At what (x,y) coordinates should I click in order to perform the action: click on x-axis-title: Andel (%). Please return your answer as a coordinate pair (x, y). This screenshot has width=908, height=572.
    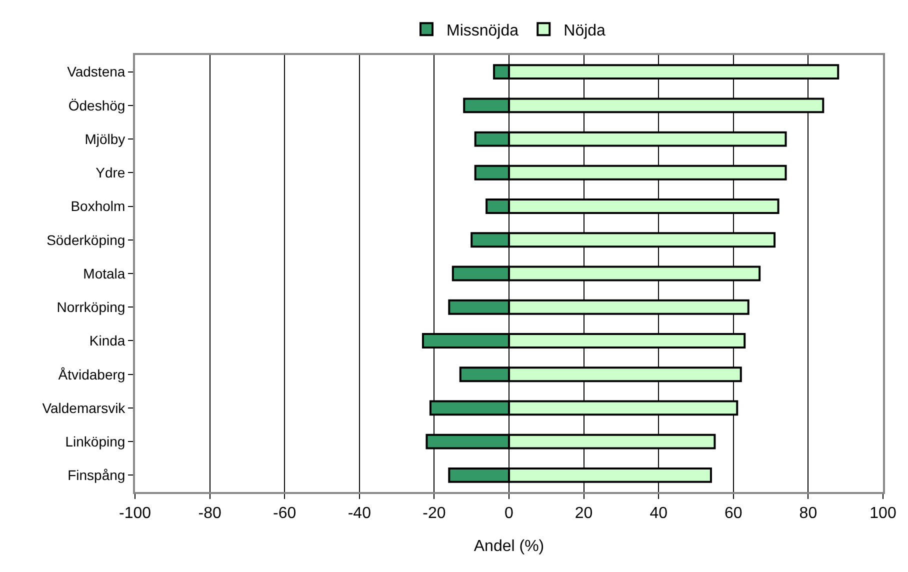
    Looking at the image, I should click on (509, 546).